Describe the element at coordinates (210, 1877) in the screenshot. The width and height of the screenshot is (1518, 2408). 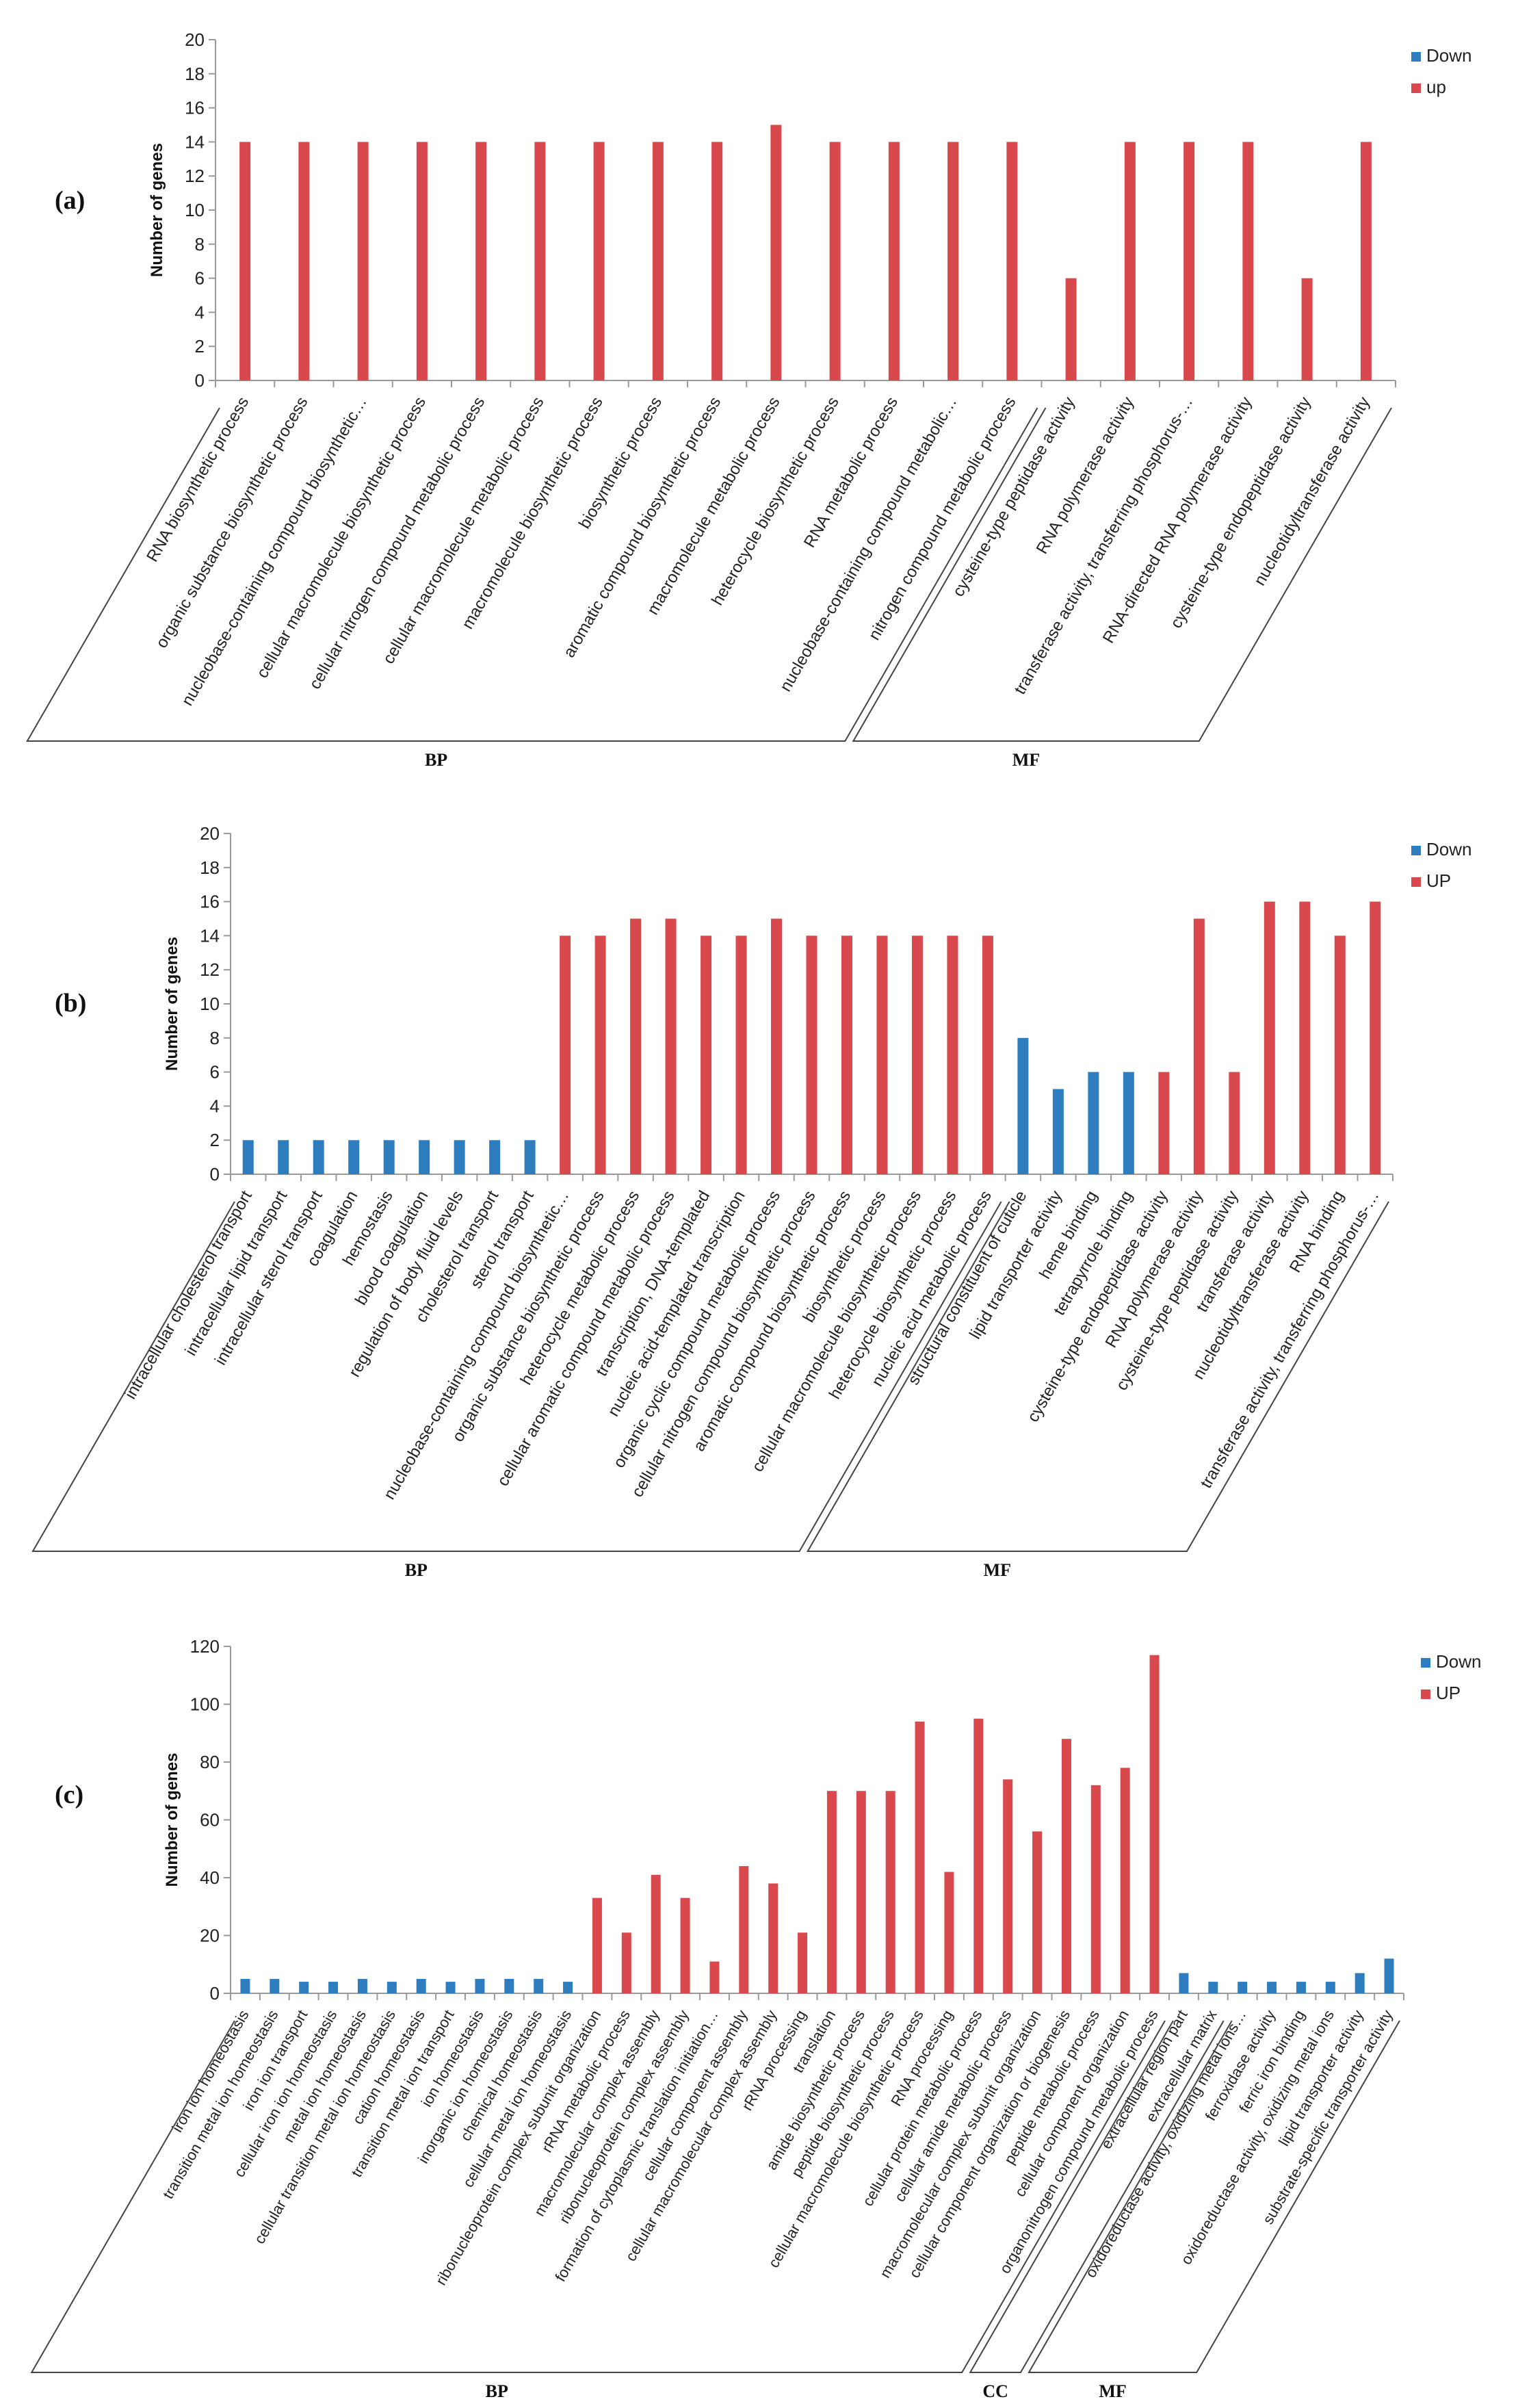
I see `y-tick-label: 40` at that location.